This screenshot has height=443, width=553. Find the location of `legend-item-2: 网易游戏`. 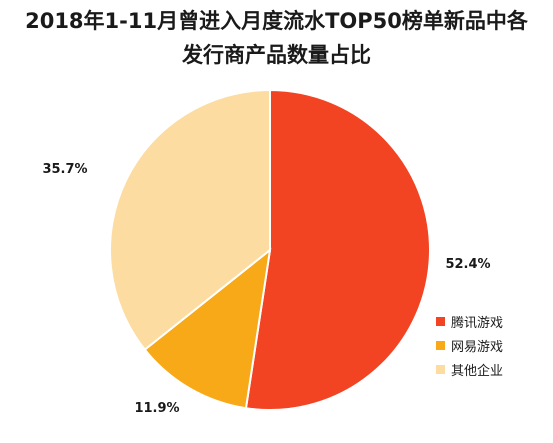

legend-item-2: 网易游戏 is located at coordinates (469, 345).